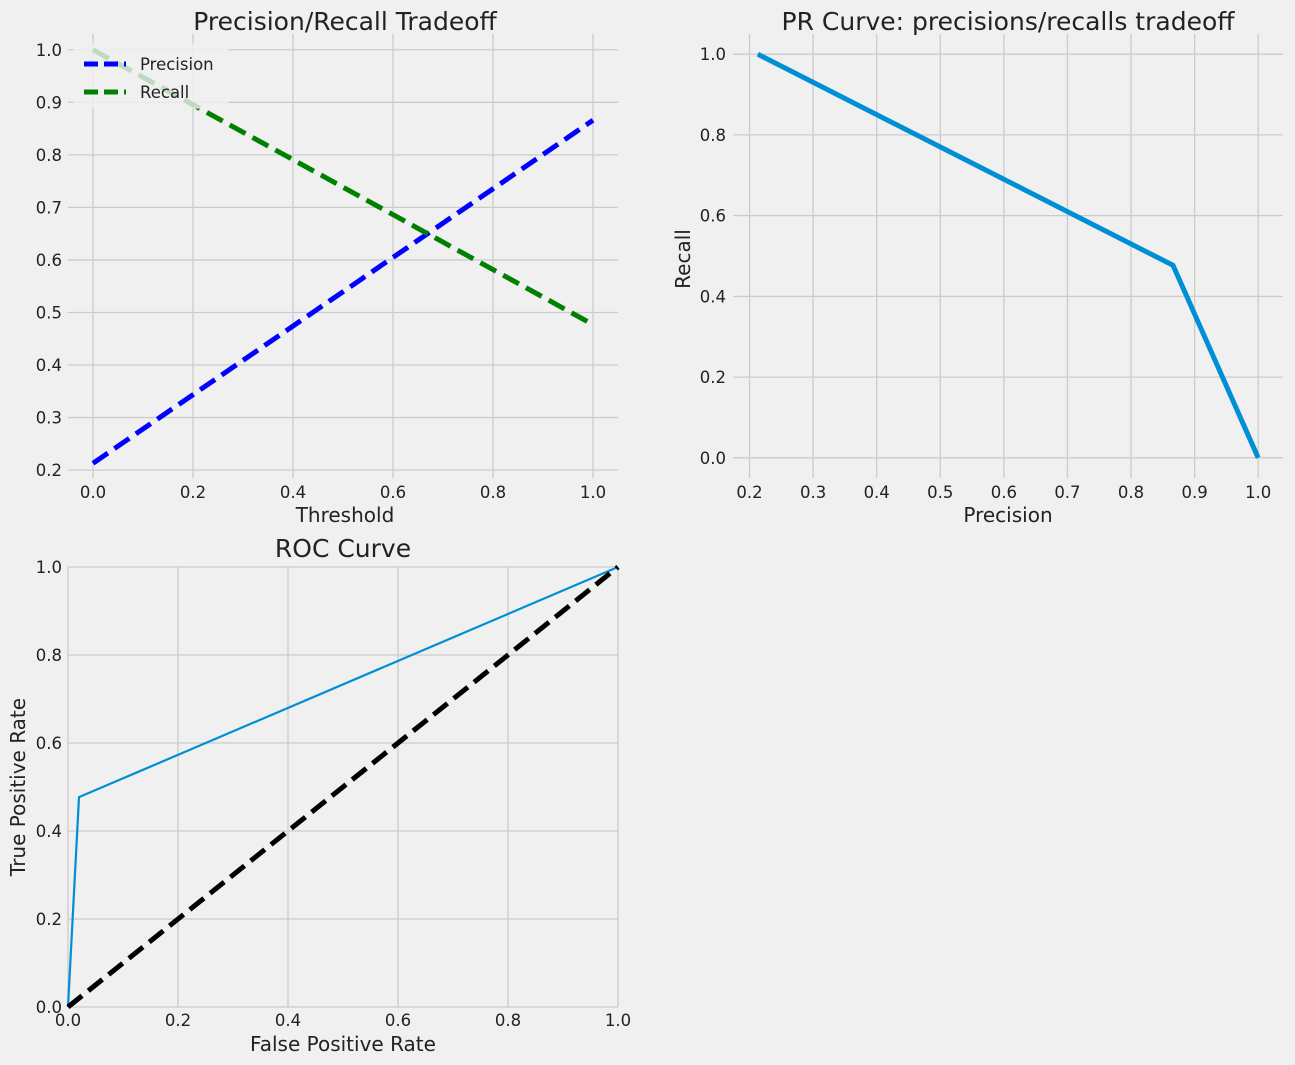 Image resolution: width=1295 pixels, height=1065 pixels. What do you see at coordinates (164, 92) in the screenshot?
I see `legend-label: Recall` at bounding box center [164, 92].